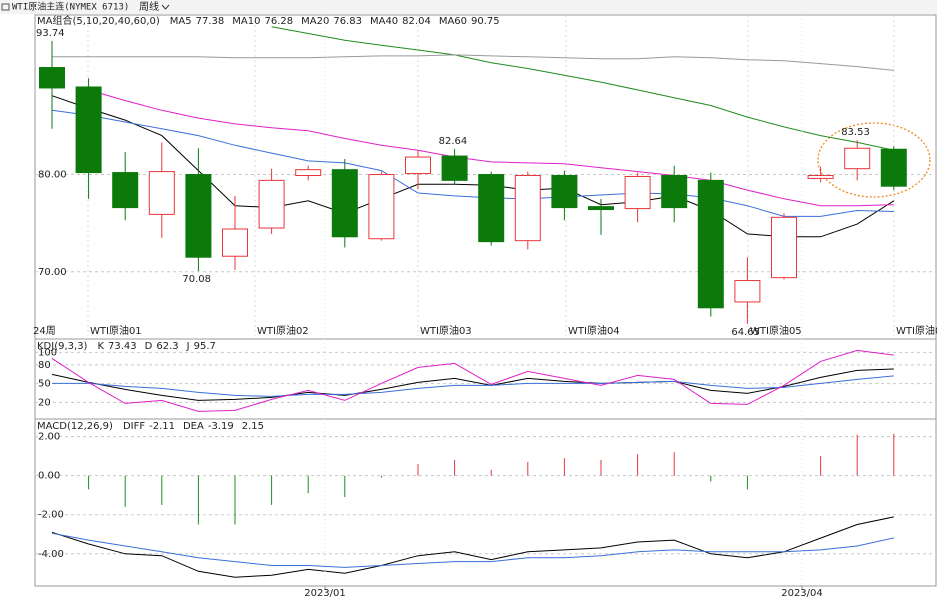  I want to click on legend-value: 90.75, so click(485, 21).